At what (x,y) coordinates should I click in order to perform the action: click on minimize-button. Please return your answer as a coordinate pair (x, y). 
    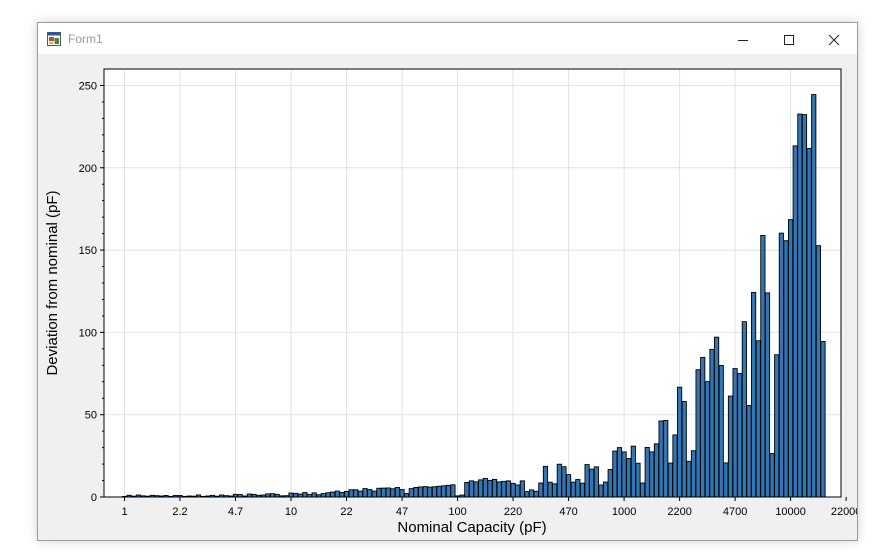
    Looking at the image, I should click on (742, 39).